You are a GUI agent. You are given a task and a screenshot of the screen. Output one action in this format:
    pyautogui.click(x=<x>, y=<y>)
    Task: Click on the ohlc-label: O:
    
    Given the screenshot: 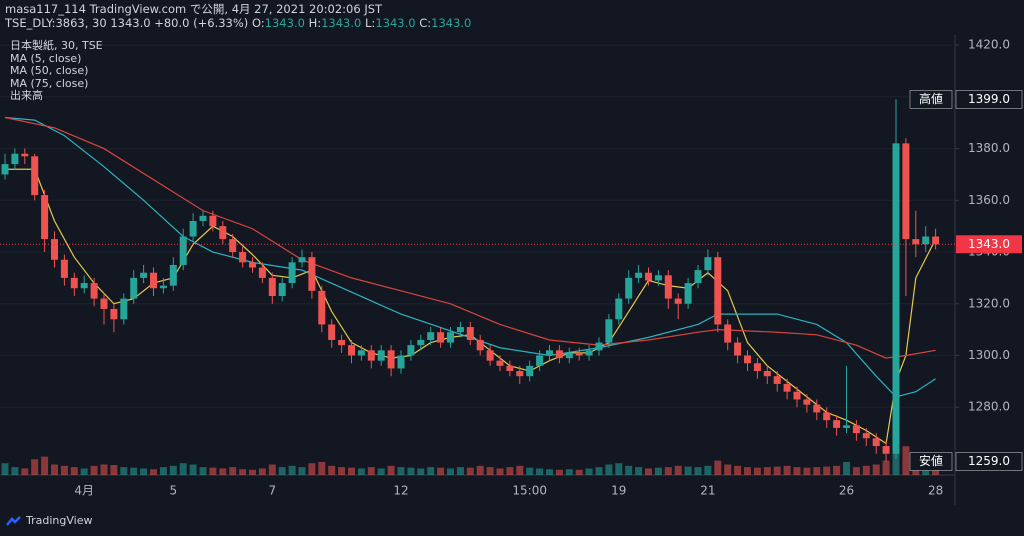 What is the action you would take?
    pyautogui.click(x=258, y=23)
    